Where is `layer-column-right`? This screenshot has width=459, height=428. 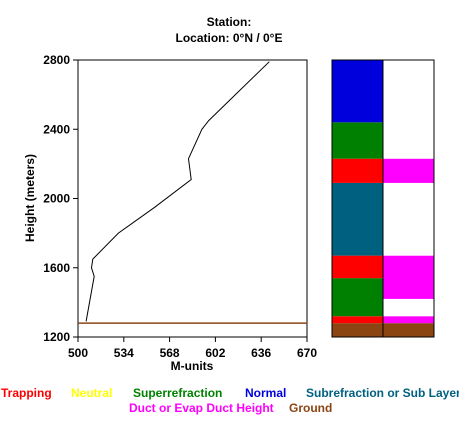 layer-column-right is located at coordinates (408, 198).